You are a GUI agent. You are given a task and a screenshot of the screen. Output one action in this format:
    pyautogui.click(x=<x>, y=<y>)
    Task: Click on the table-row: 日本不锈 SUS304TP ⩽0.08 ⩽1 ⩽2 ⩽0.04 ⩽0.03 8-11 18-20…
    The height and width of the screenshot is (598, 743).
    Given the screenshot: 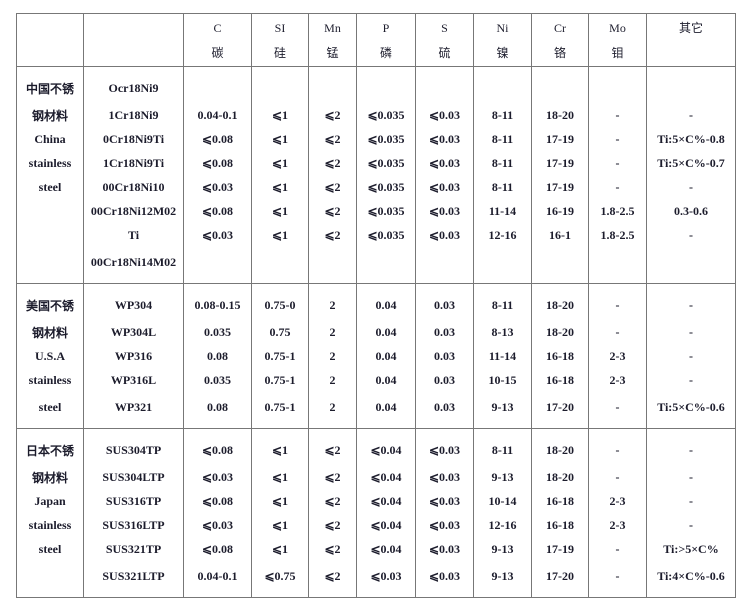 What is the action you would take?
    pyautogui.click(x=376, y=446)
    